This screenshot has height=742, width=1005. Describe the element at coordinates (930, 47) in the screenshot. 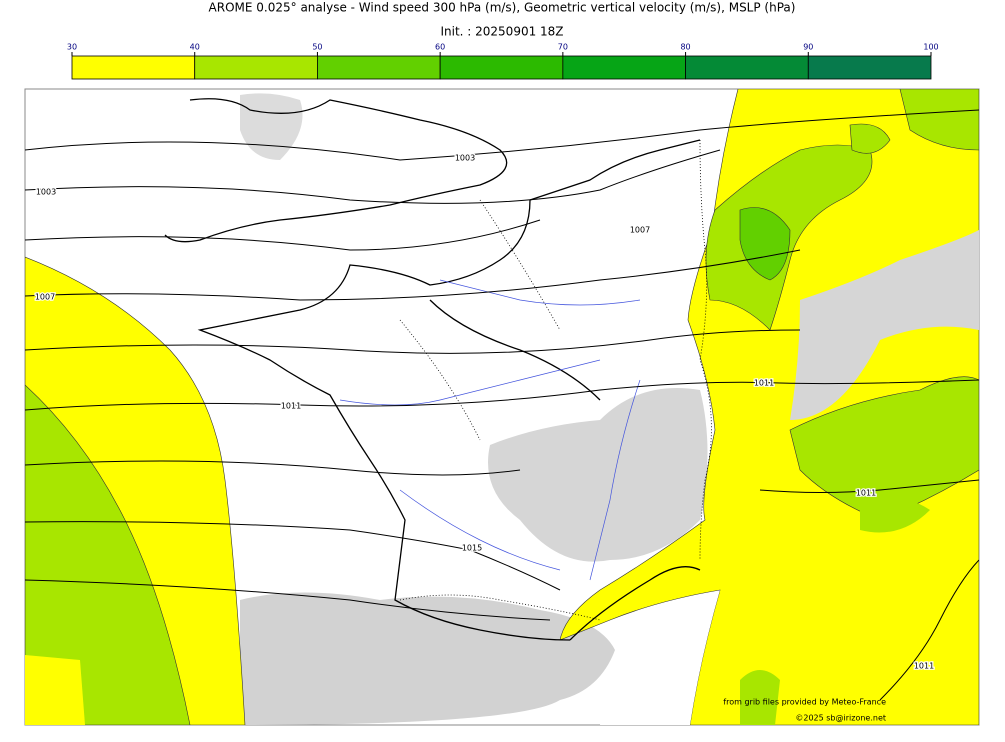

I see `colorbar-tick-label: 100` at that location.